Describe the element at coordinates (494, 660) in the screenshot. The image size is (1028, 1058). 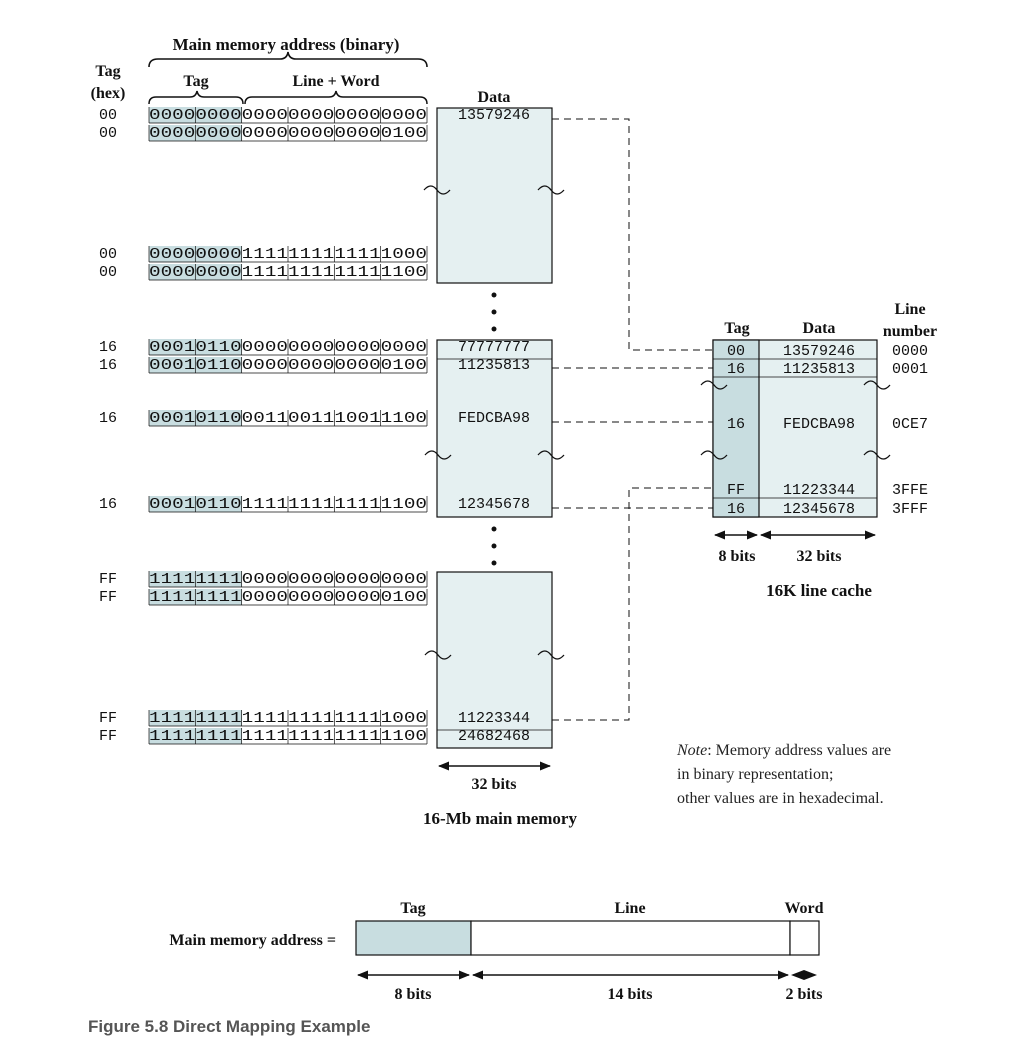
I see `memory-block-ff` at that location.